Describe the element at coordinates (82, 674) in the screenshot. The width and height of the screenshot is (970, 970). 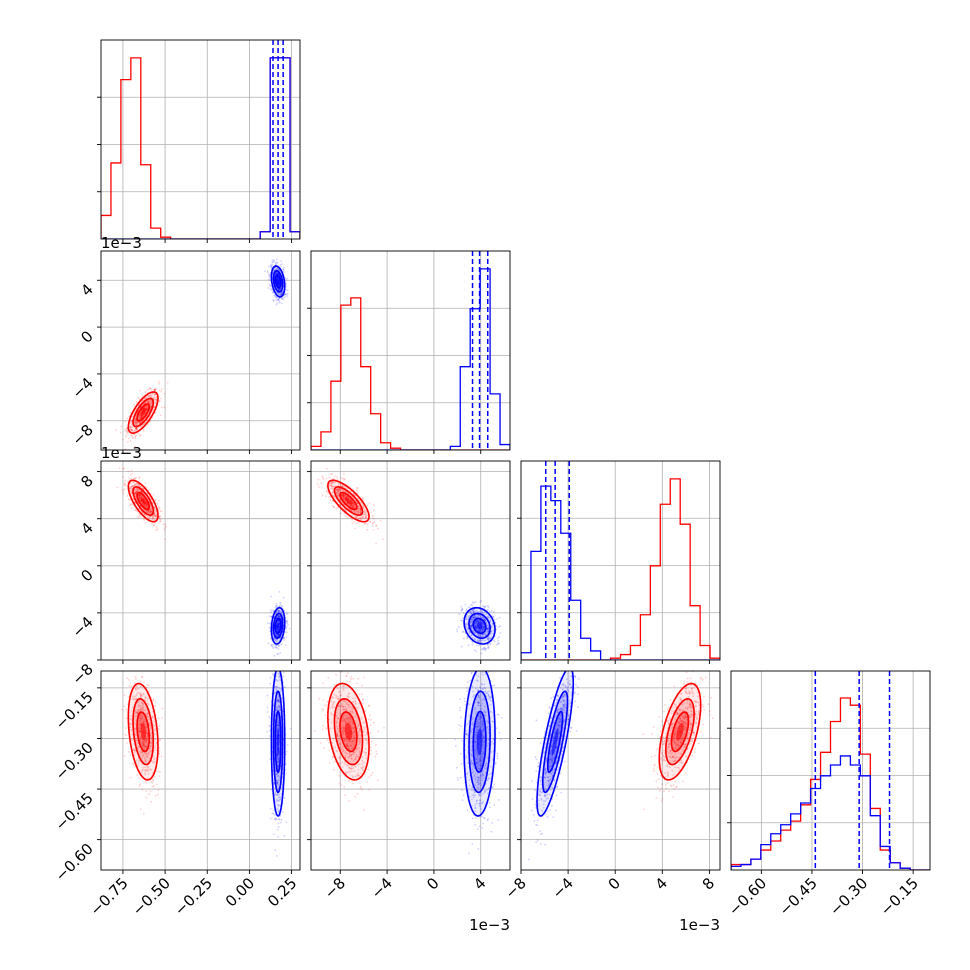
I see `y-tick-label: −8` at that location.